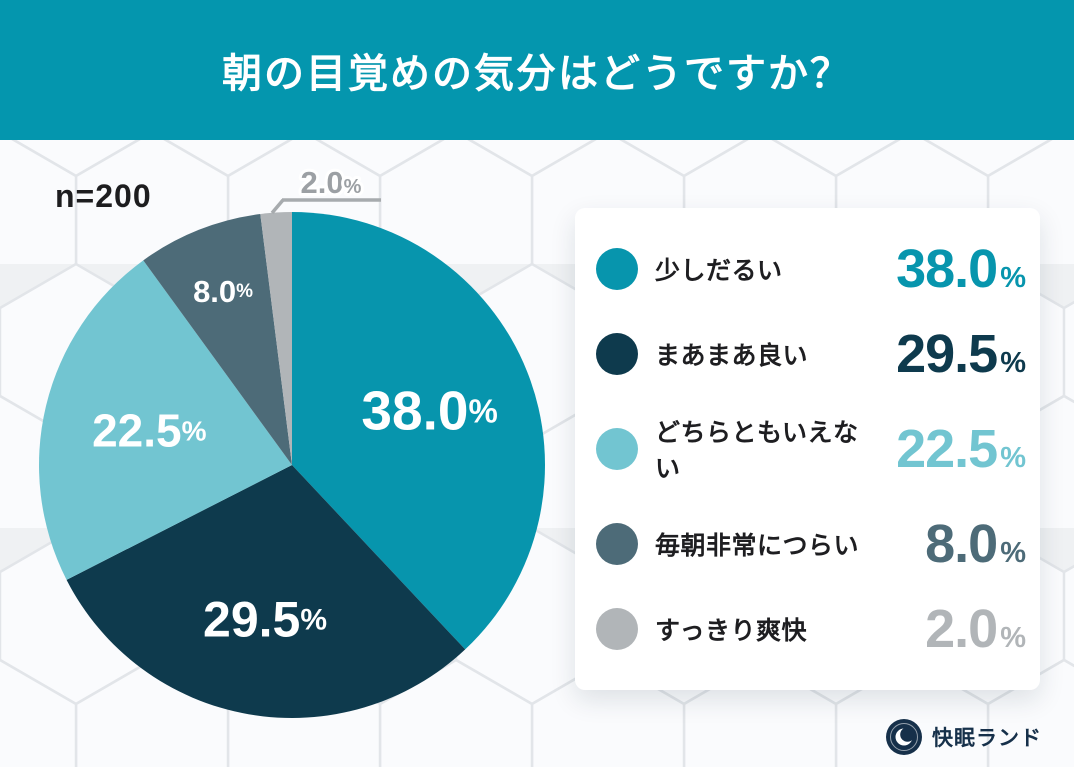 This screenshot has width=1074, height=767. Describe the element at coordinates (265, 620) in the screenshot. I see `pie-slice-label: 29.5%` at that location.